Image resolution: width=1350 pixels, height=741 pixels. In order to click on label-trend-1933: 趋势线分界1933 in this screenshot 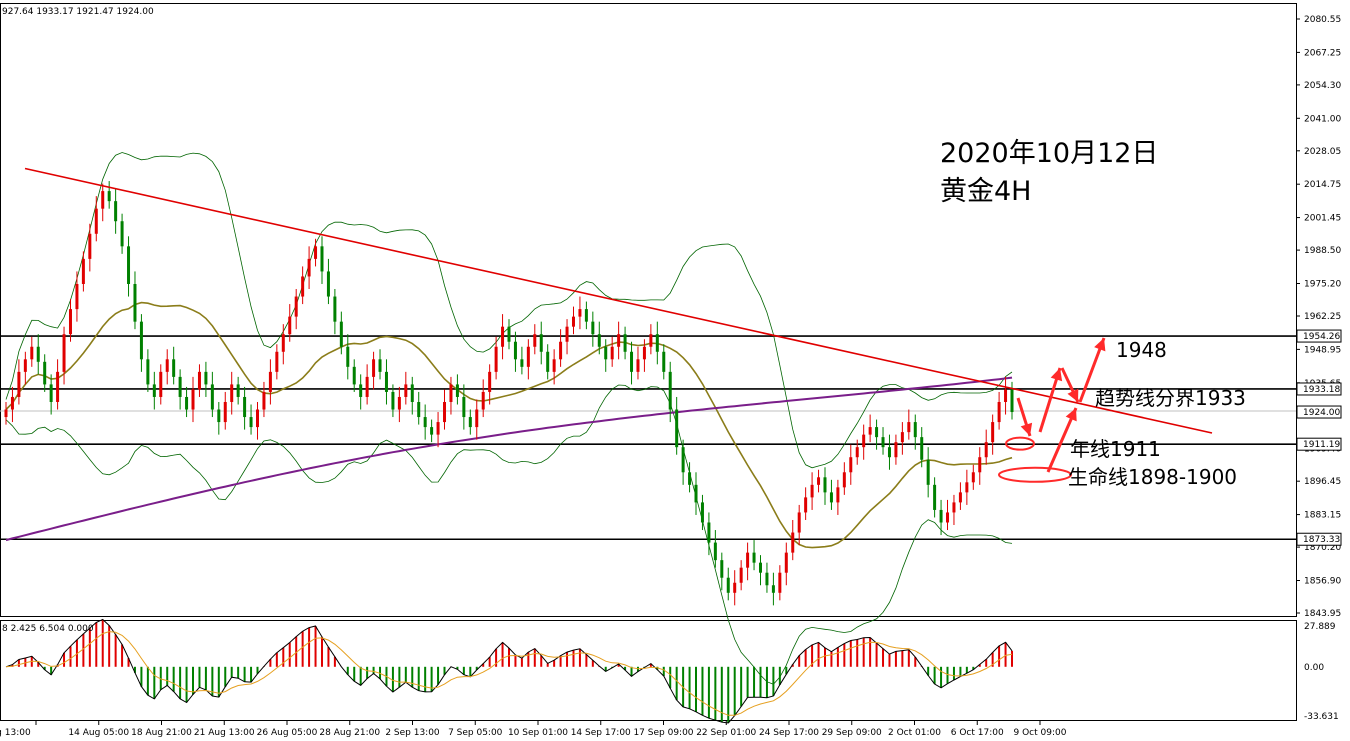, I will do `click(1170, 398)`.